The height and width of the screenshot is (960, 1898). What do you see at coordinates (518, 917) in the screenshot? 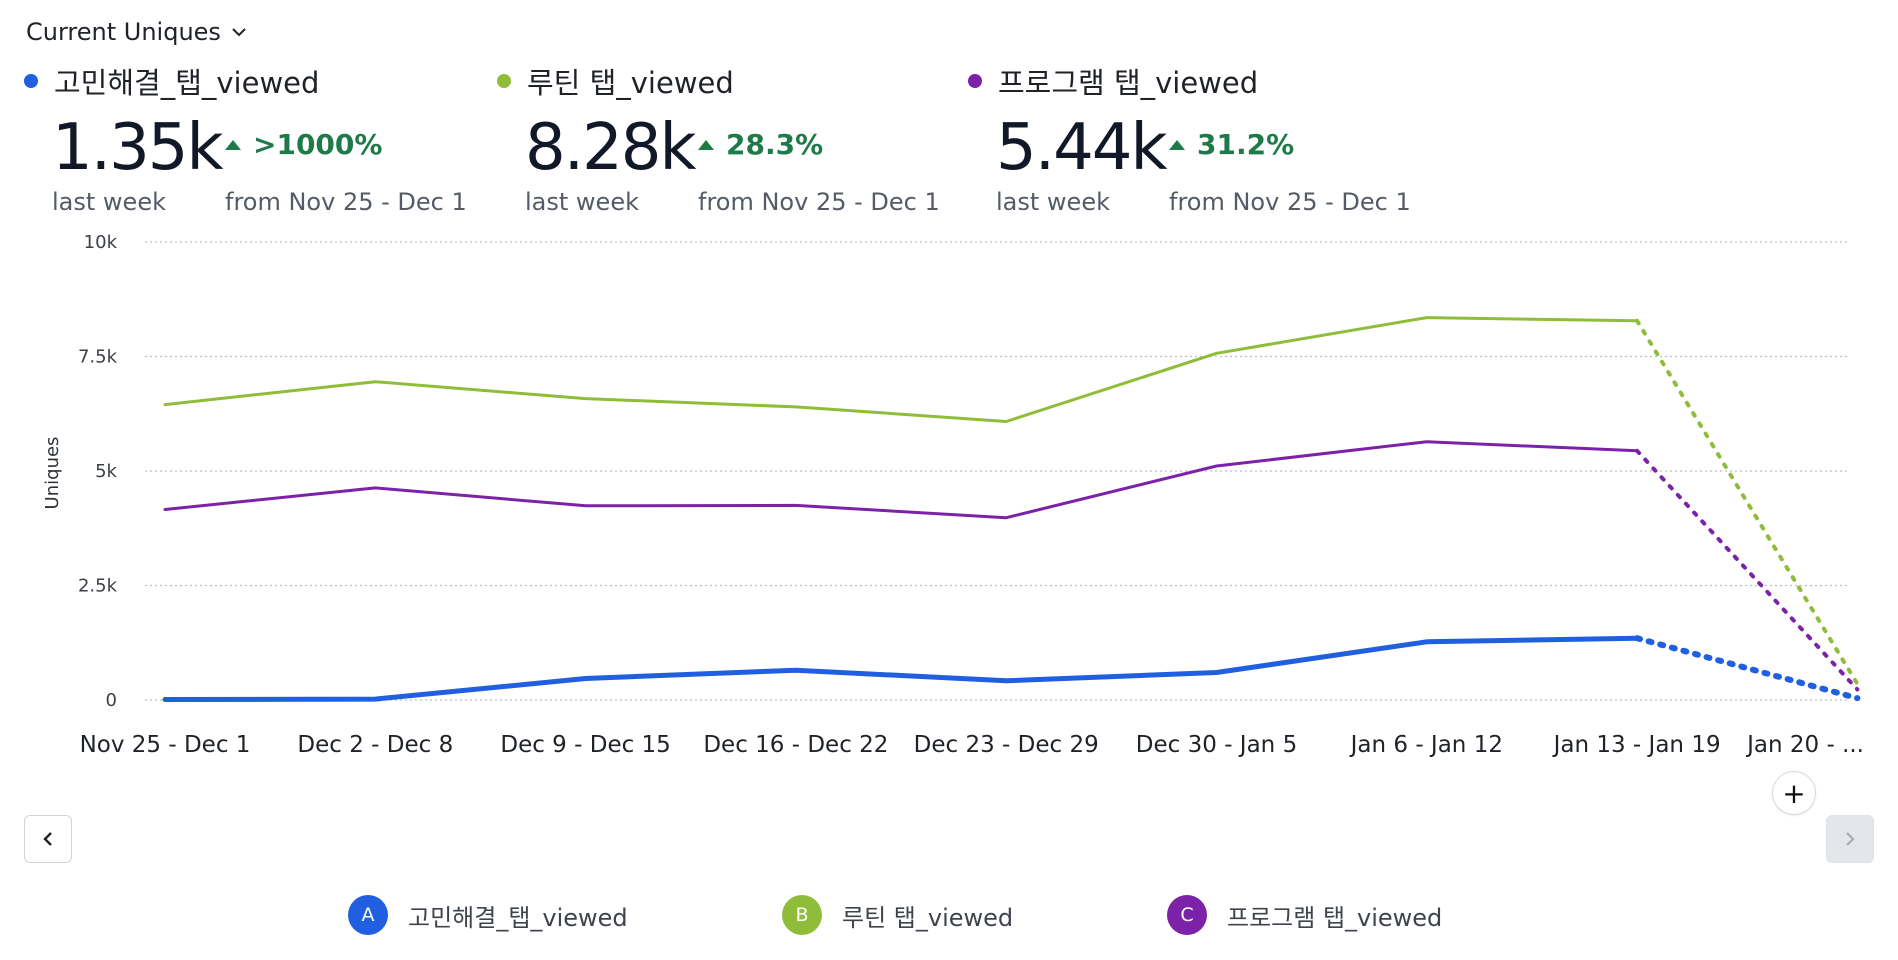
I see `legend-label: 고민해결_탭_viewed` at bounding box center [518, 917].